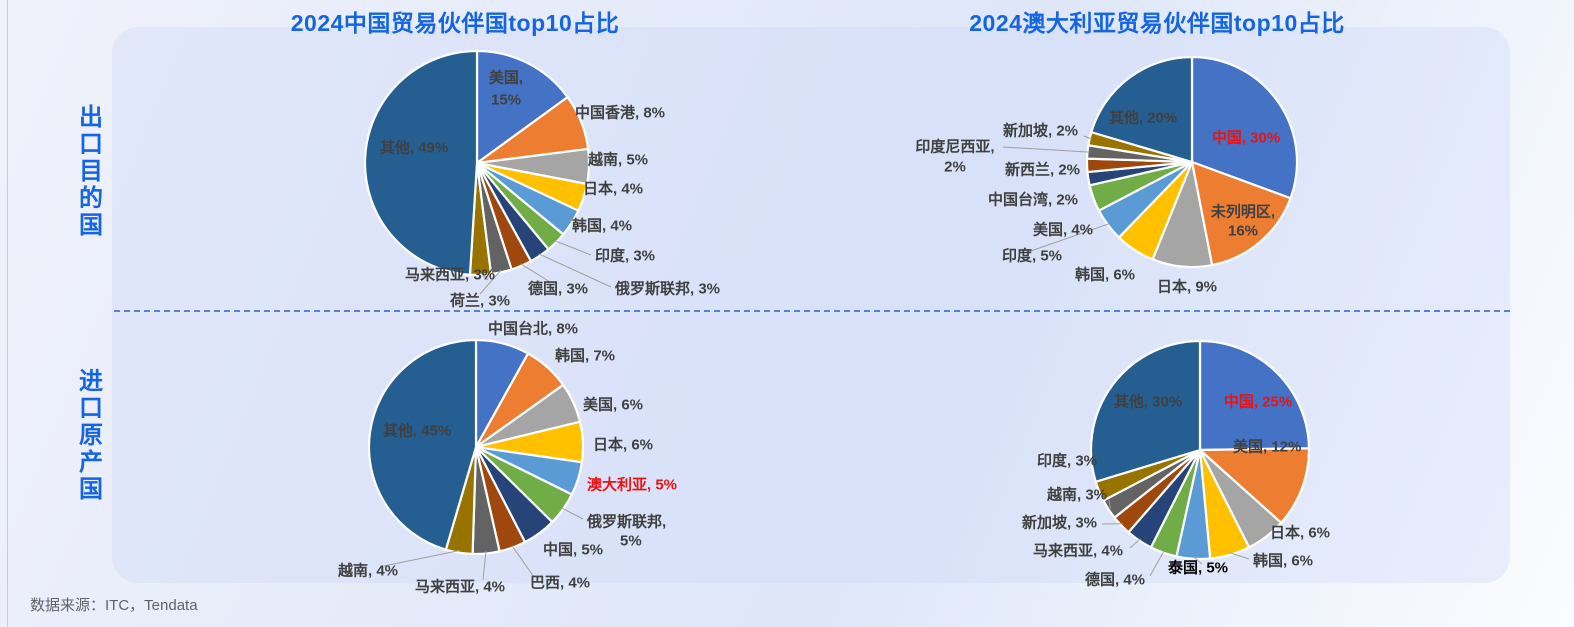 Image resolution: width=1574 pixels, height=627 pixels. I want to click on chart-title-australia: 2024澳大利亚贸易伙伴国top10占比, so click(1157, 23).